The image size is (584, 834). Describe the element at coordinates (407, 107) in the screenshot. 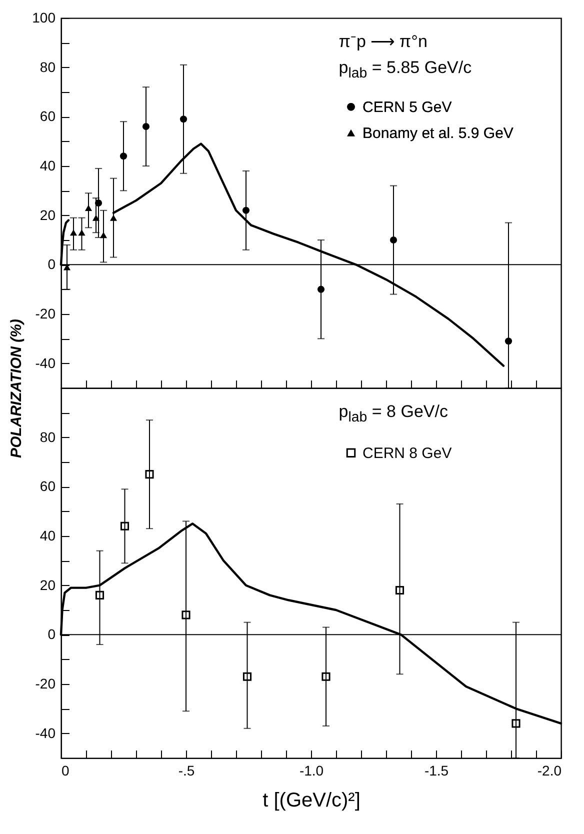

I see `legend-label: CERN 5 GeV` at that location.